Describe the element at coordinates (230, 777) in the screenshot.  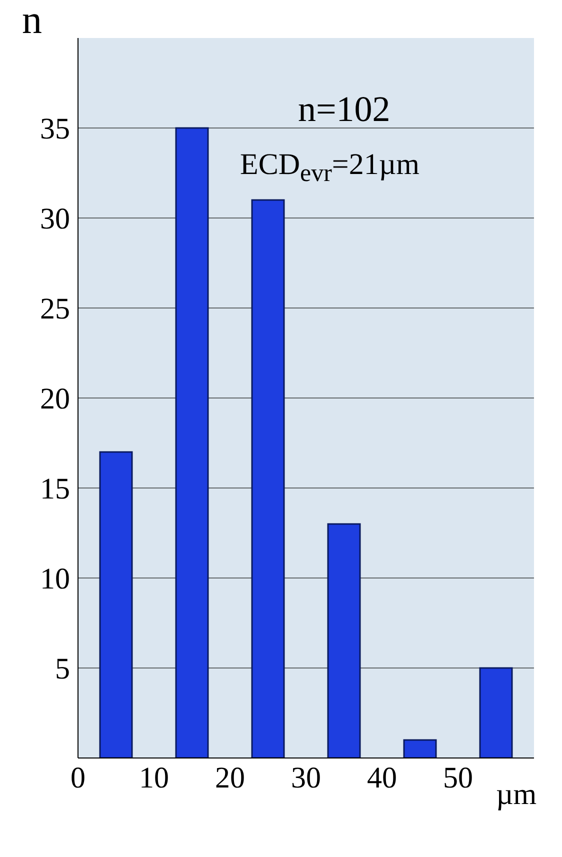
I see `x-tick-label: 20` at that location.